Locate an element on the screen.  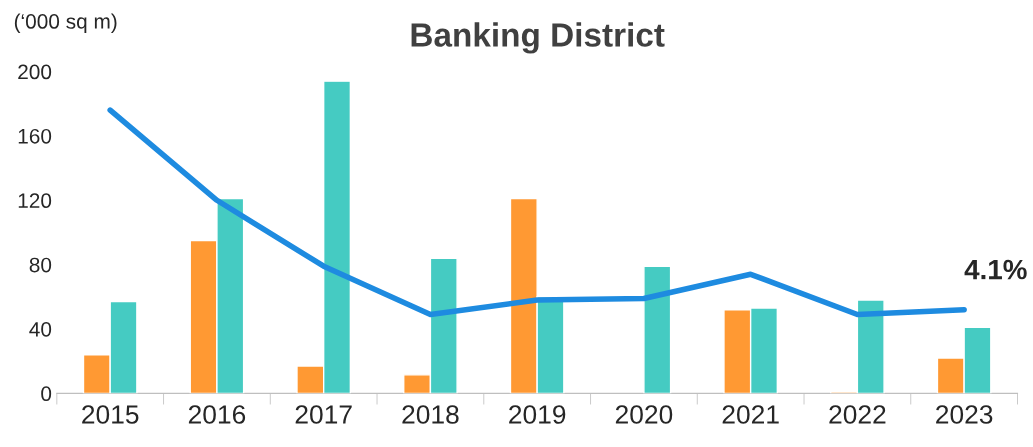
chart-title: Banking District is located at coordinates (538, 38).